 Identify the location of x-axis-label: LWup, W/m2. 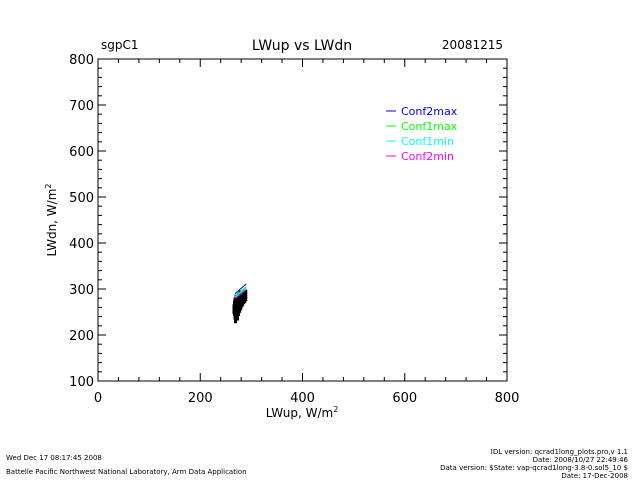
(302, 412).